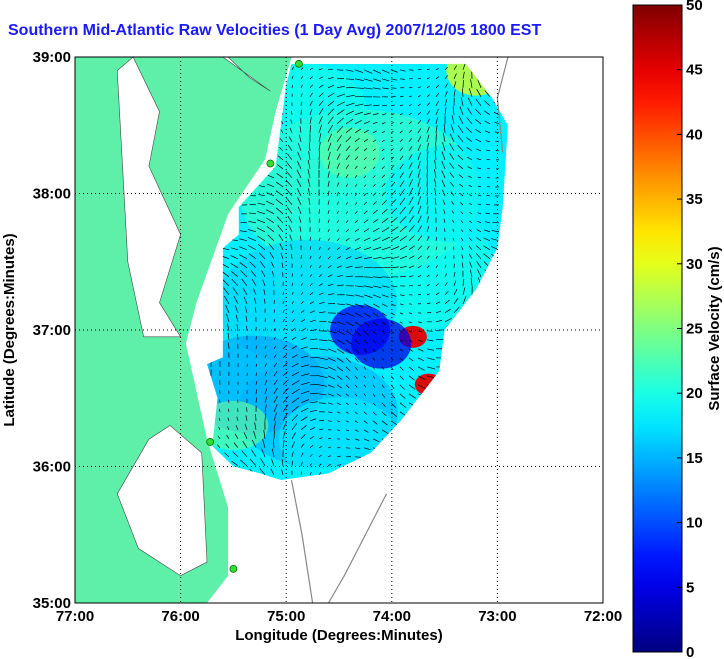 The width and height of the screenshot is (724, 659). What do you see at coordinates (694, 458) in the screenshot?
I see `colorbar-tick-label: 15` at bounding box center [694, 458].